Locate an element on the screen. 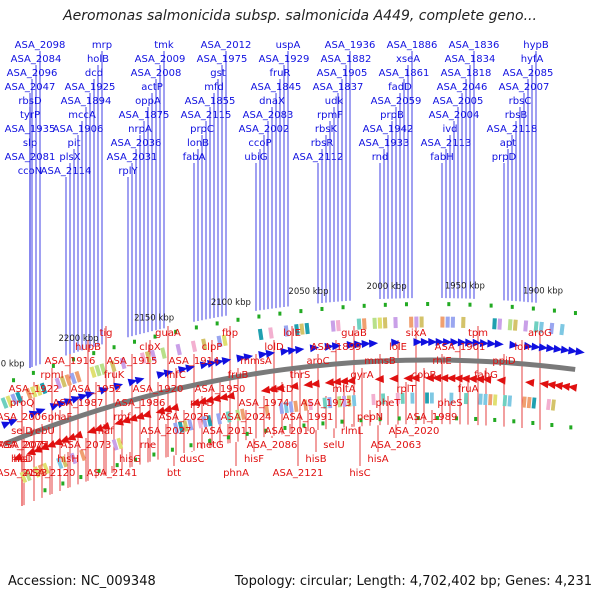 This screenshot has height=600, width=600. forward-gene-label: prpB is located at coordinates (392, 115).